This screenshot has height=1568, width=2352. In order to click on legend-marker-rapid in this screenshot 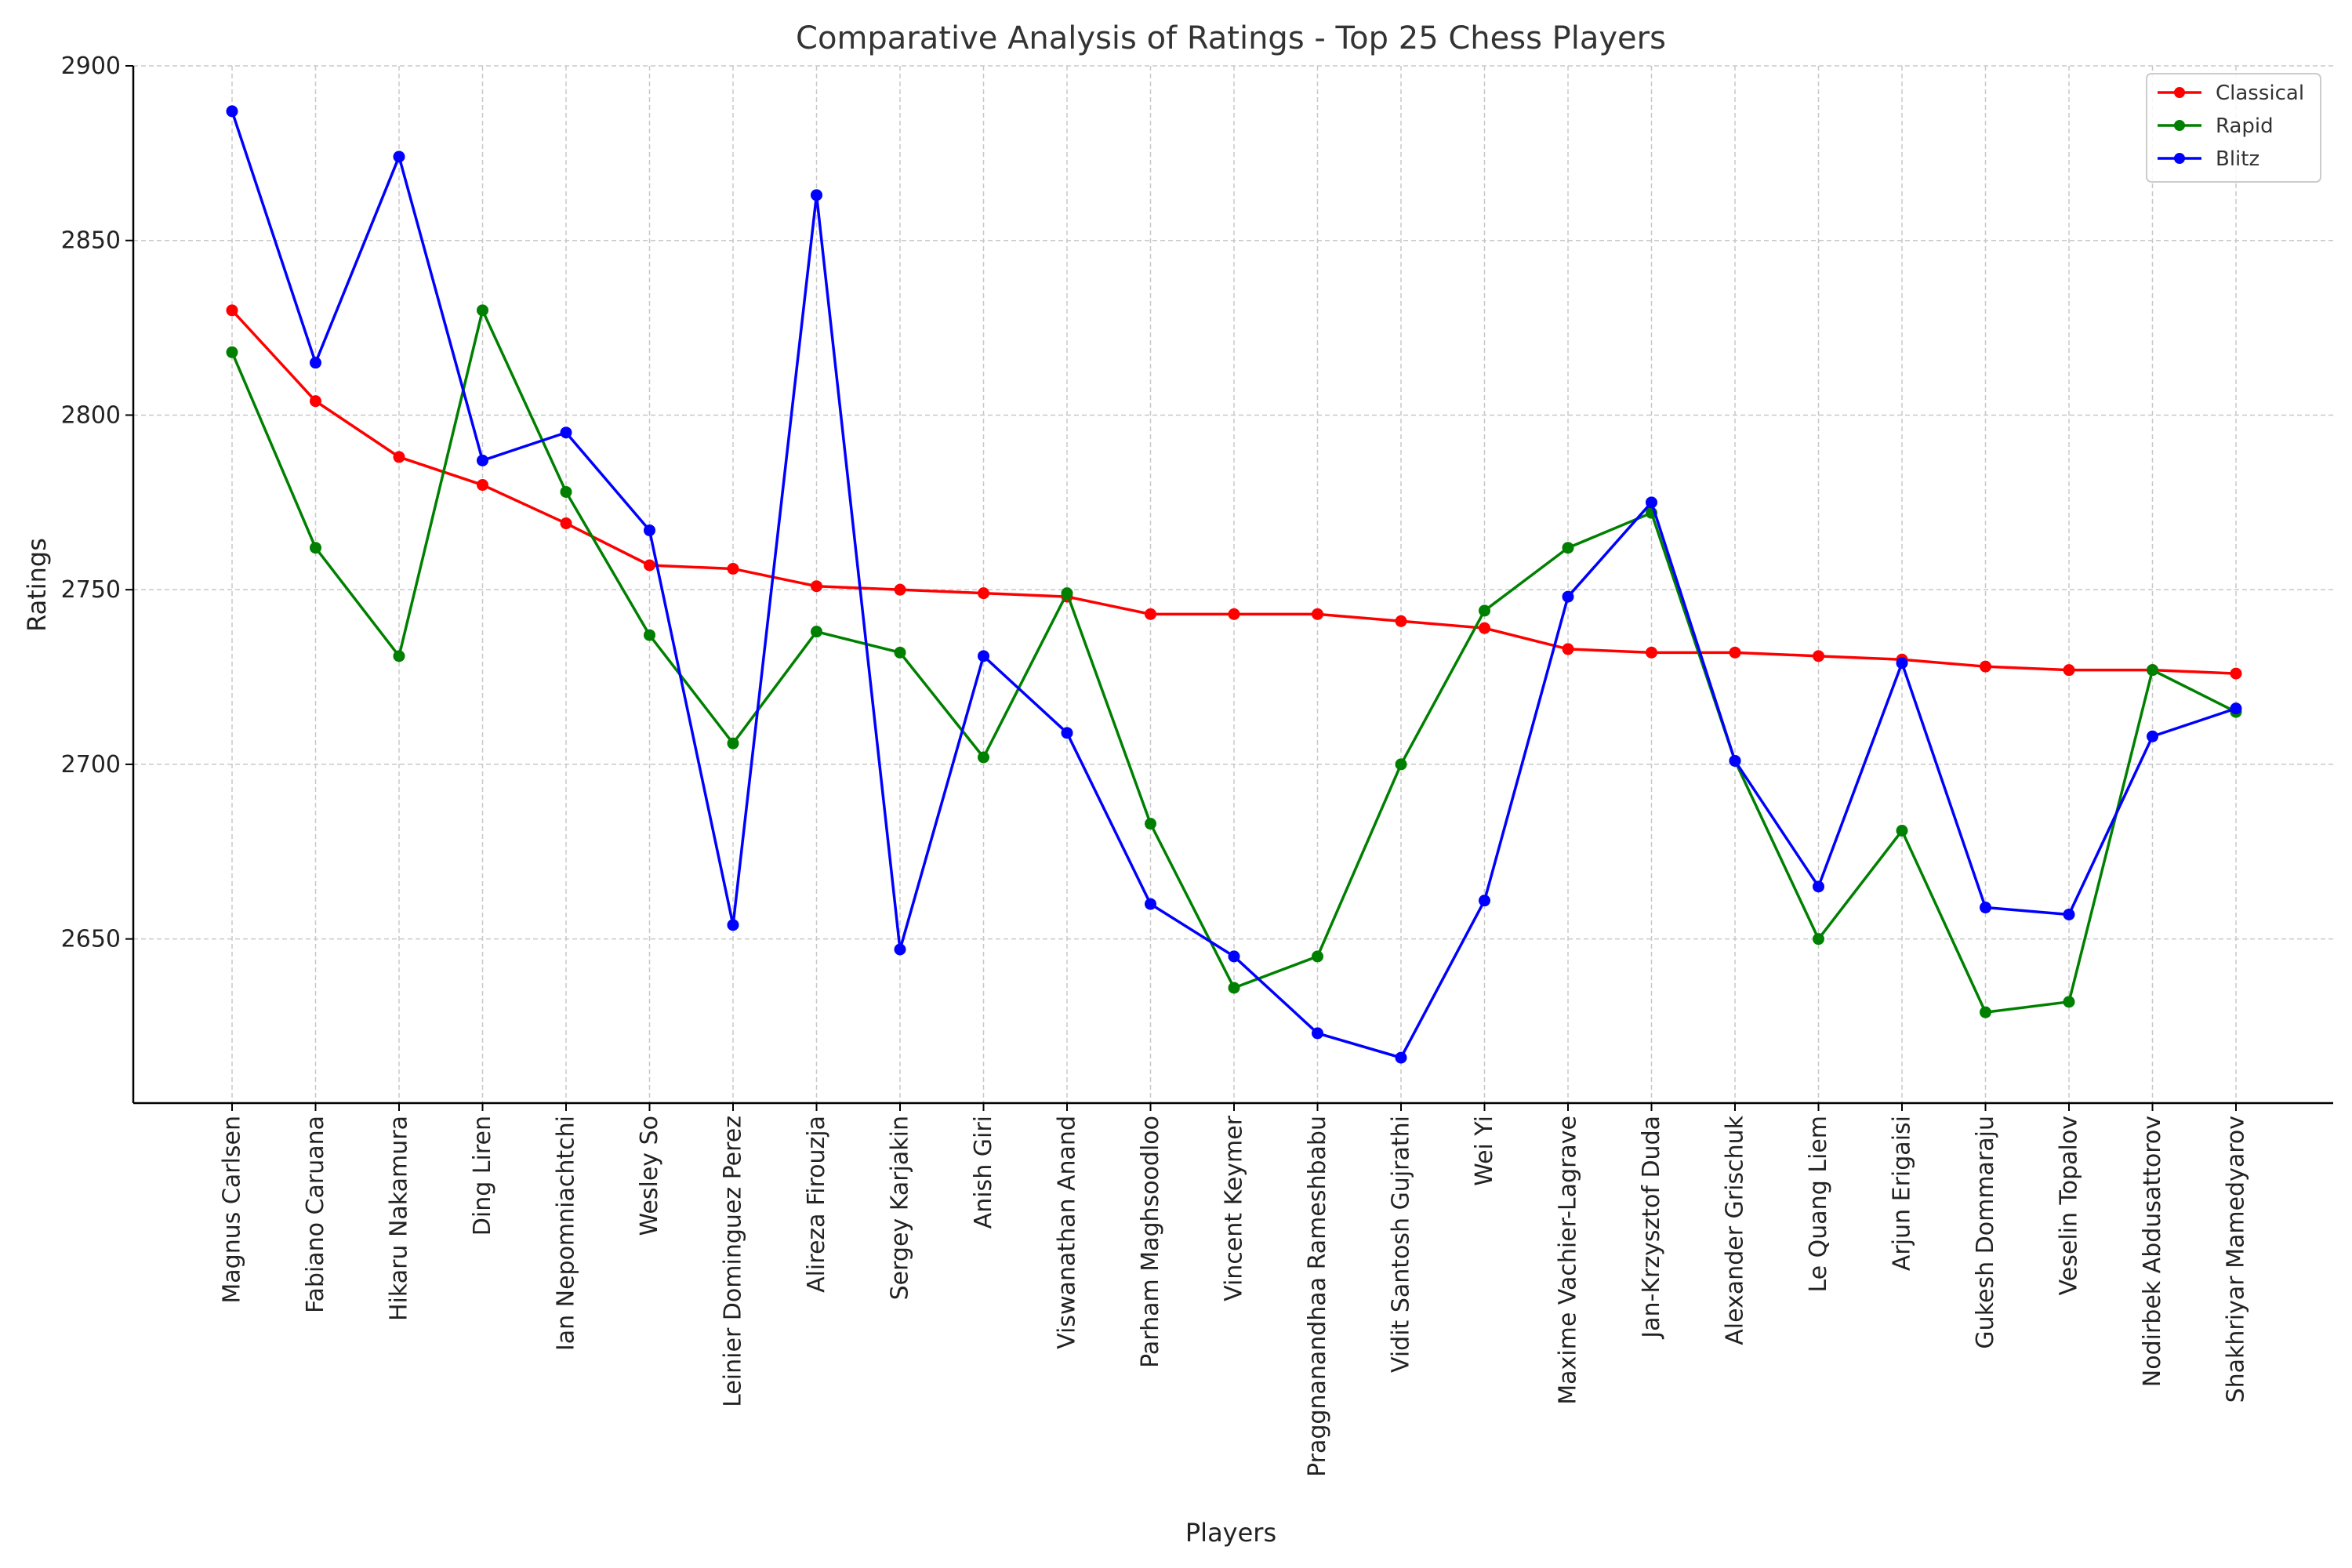, I will do `click(2179, 125)`.